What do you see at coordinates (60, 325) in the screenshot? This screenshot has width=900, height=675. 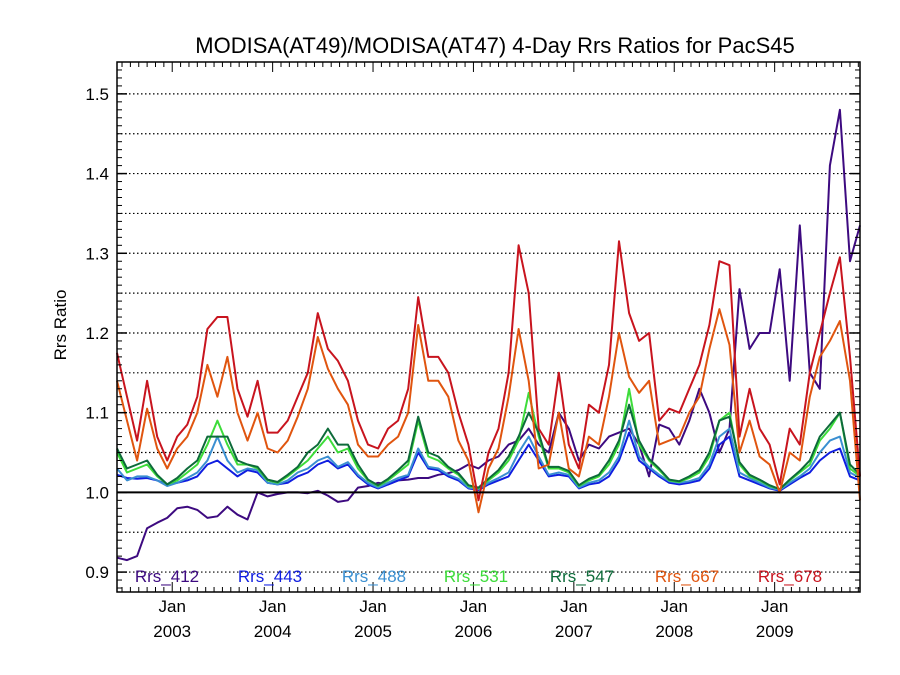 I see `y-axis-label: Rrs Ratio` at bounding box center [60, 325].